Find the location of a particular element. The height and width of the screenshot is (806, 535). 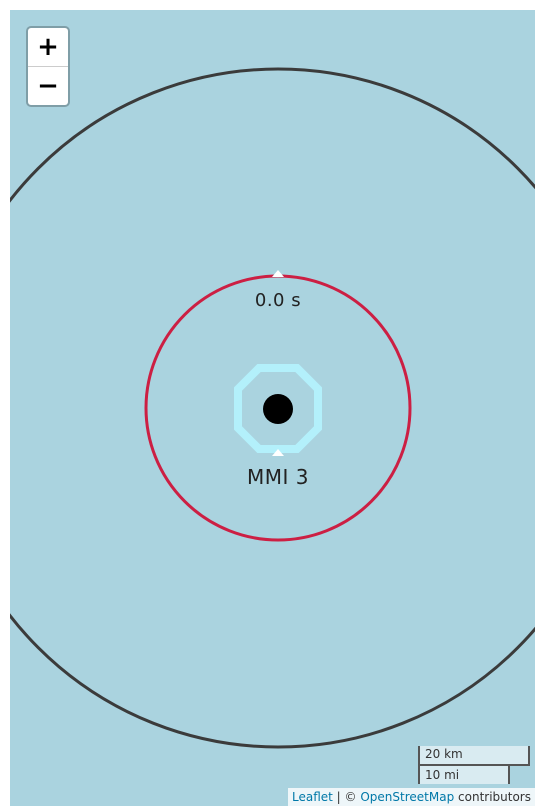

epicenter-ring is located at coordinates (278, 408).